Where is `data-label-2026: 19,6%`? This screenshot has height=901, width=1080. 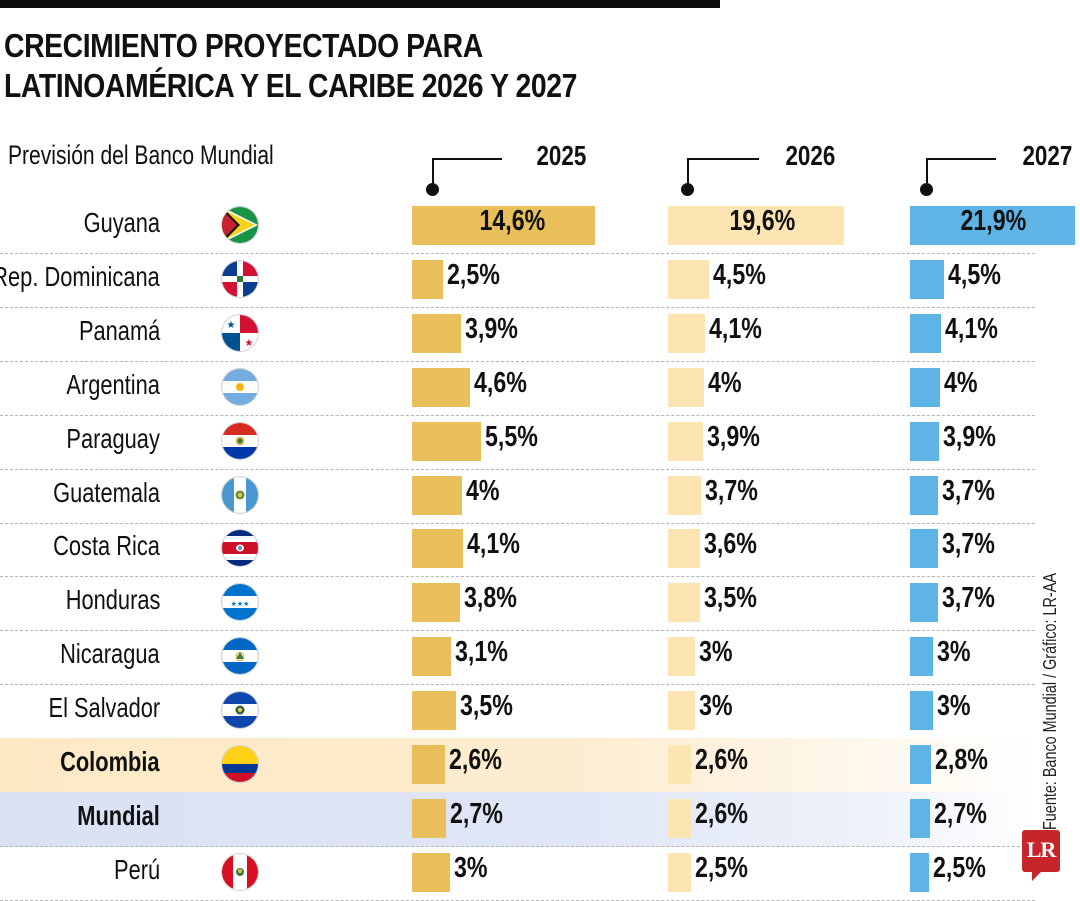 data-label-2026: 19,6% is located at coordinates (762, 221).